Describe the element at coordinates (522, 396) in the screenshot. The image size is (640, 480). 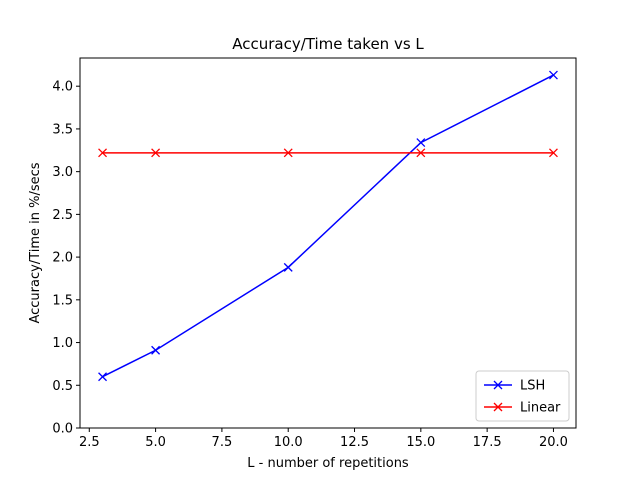
I see `legend: LSH Linear` at that location.